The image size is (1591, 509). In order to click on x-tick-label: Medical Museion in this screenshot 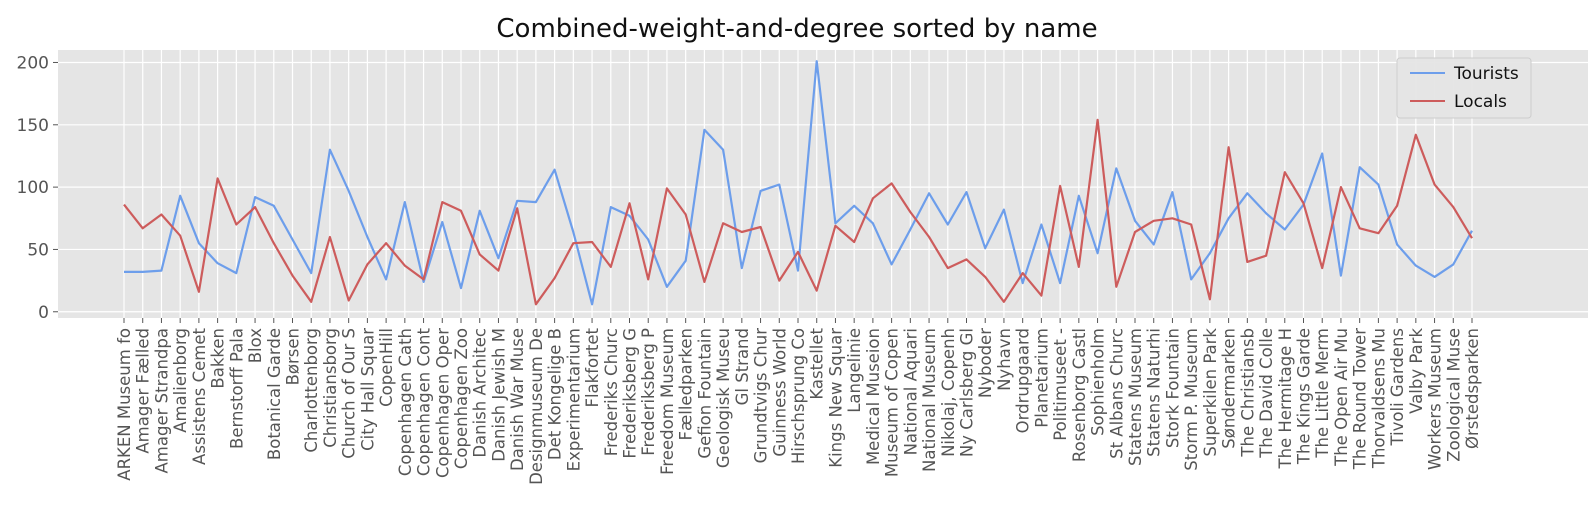, I will do `click(873, 396)`.